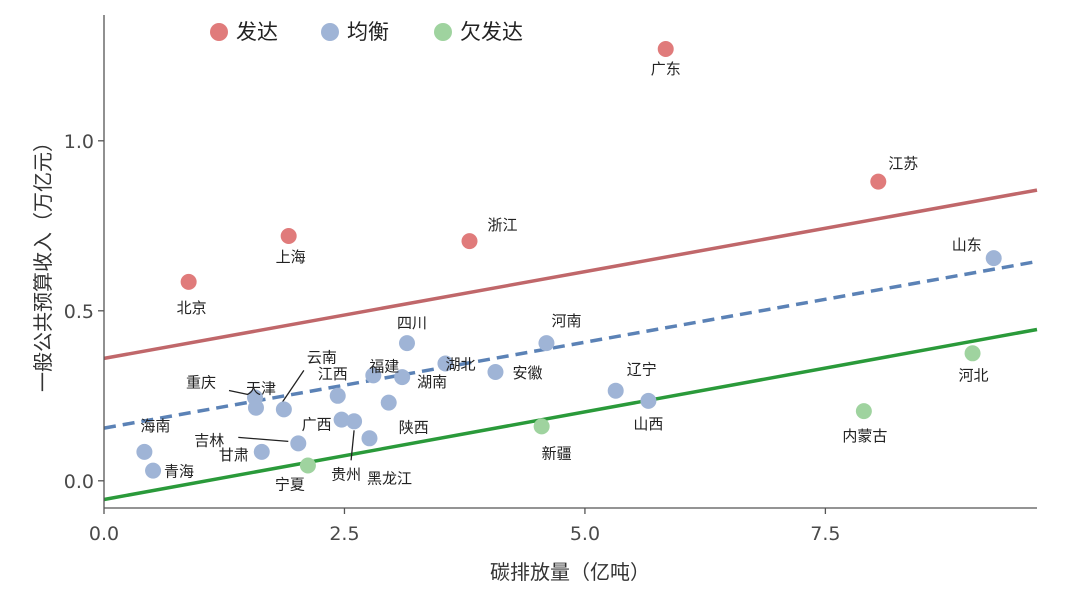 The image size is (1080, 604). I want to click on point-海南, so click(144, 451).